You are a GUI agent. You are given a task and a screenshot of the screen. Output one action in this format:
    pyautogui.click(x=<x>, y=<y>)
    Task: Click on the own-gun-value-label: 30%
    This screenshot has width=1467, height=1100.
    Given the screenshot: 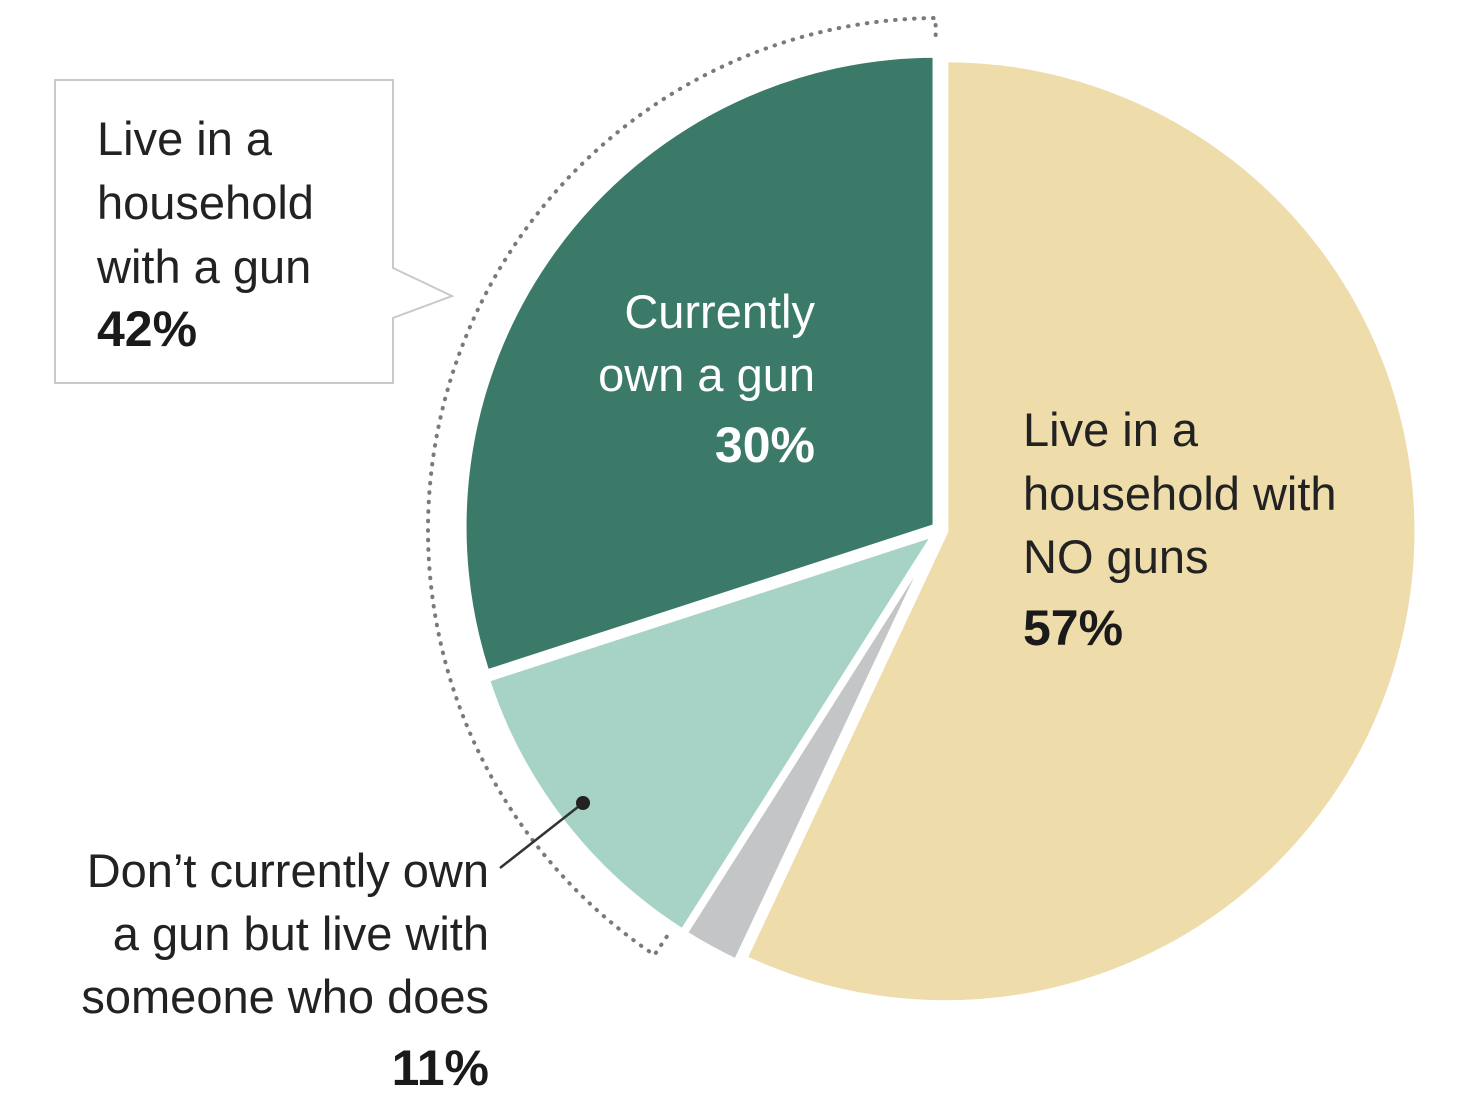 What is the action you would take?
    pyautogui.click(x=765, y=445)
    